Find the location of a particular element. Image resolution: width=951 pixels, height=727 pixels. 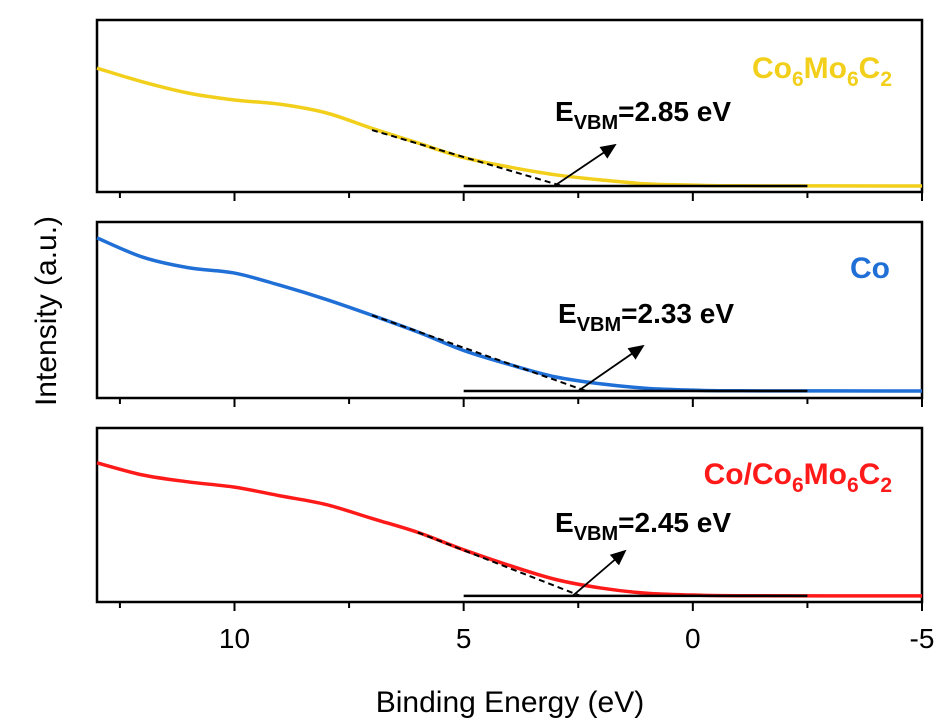

x-tick-label: 0 is located at coordinates (693, 638).